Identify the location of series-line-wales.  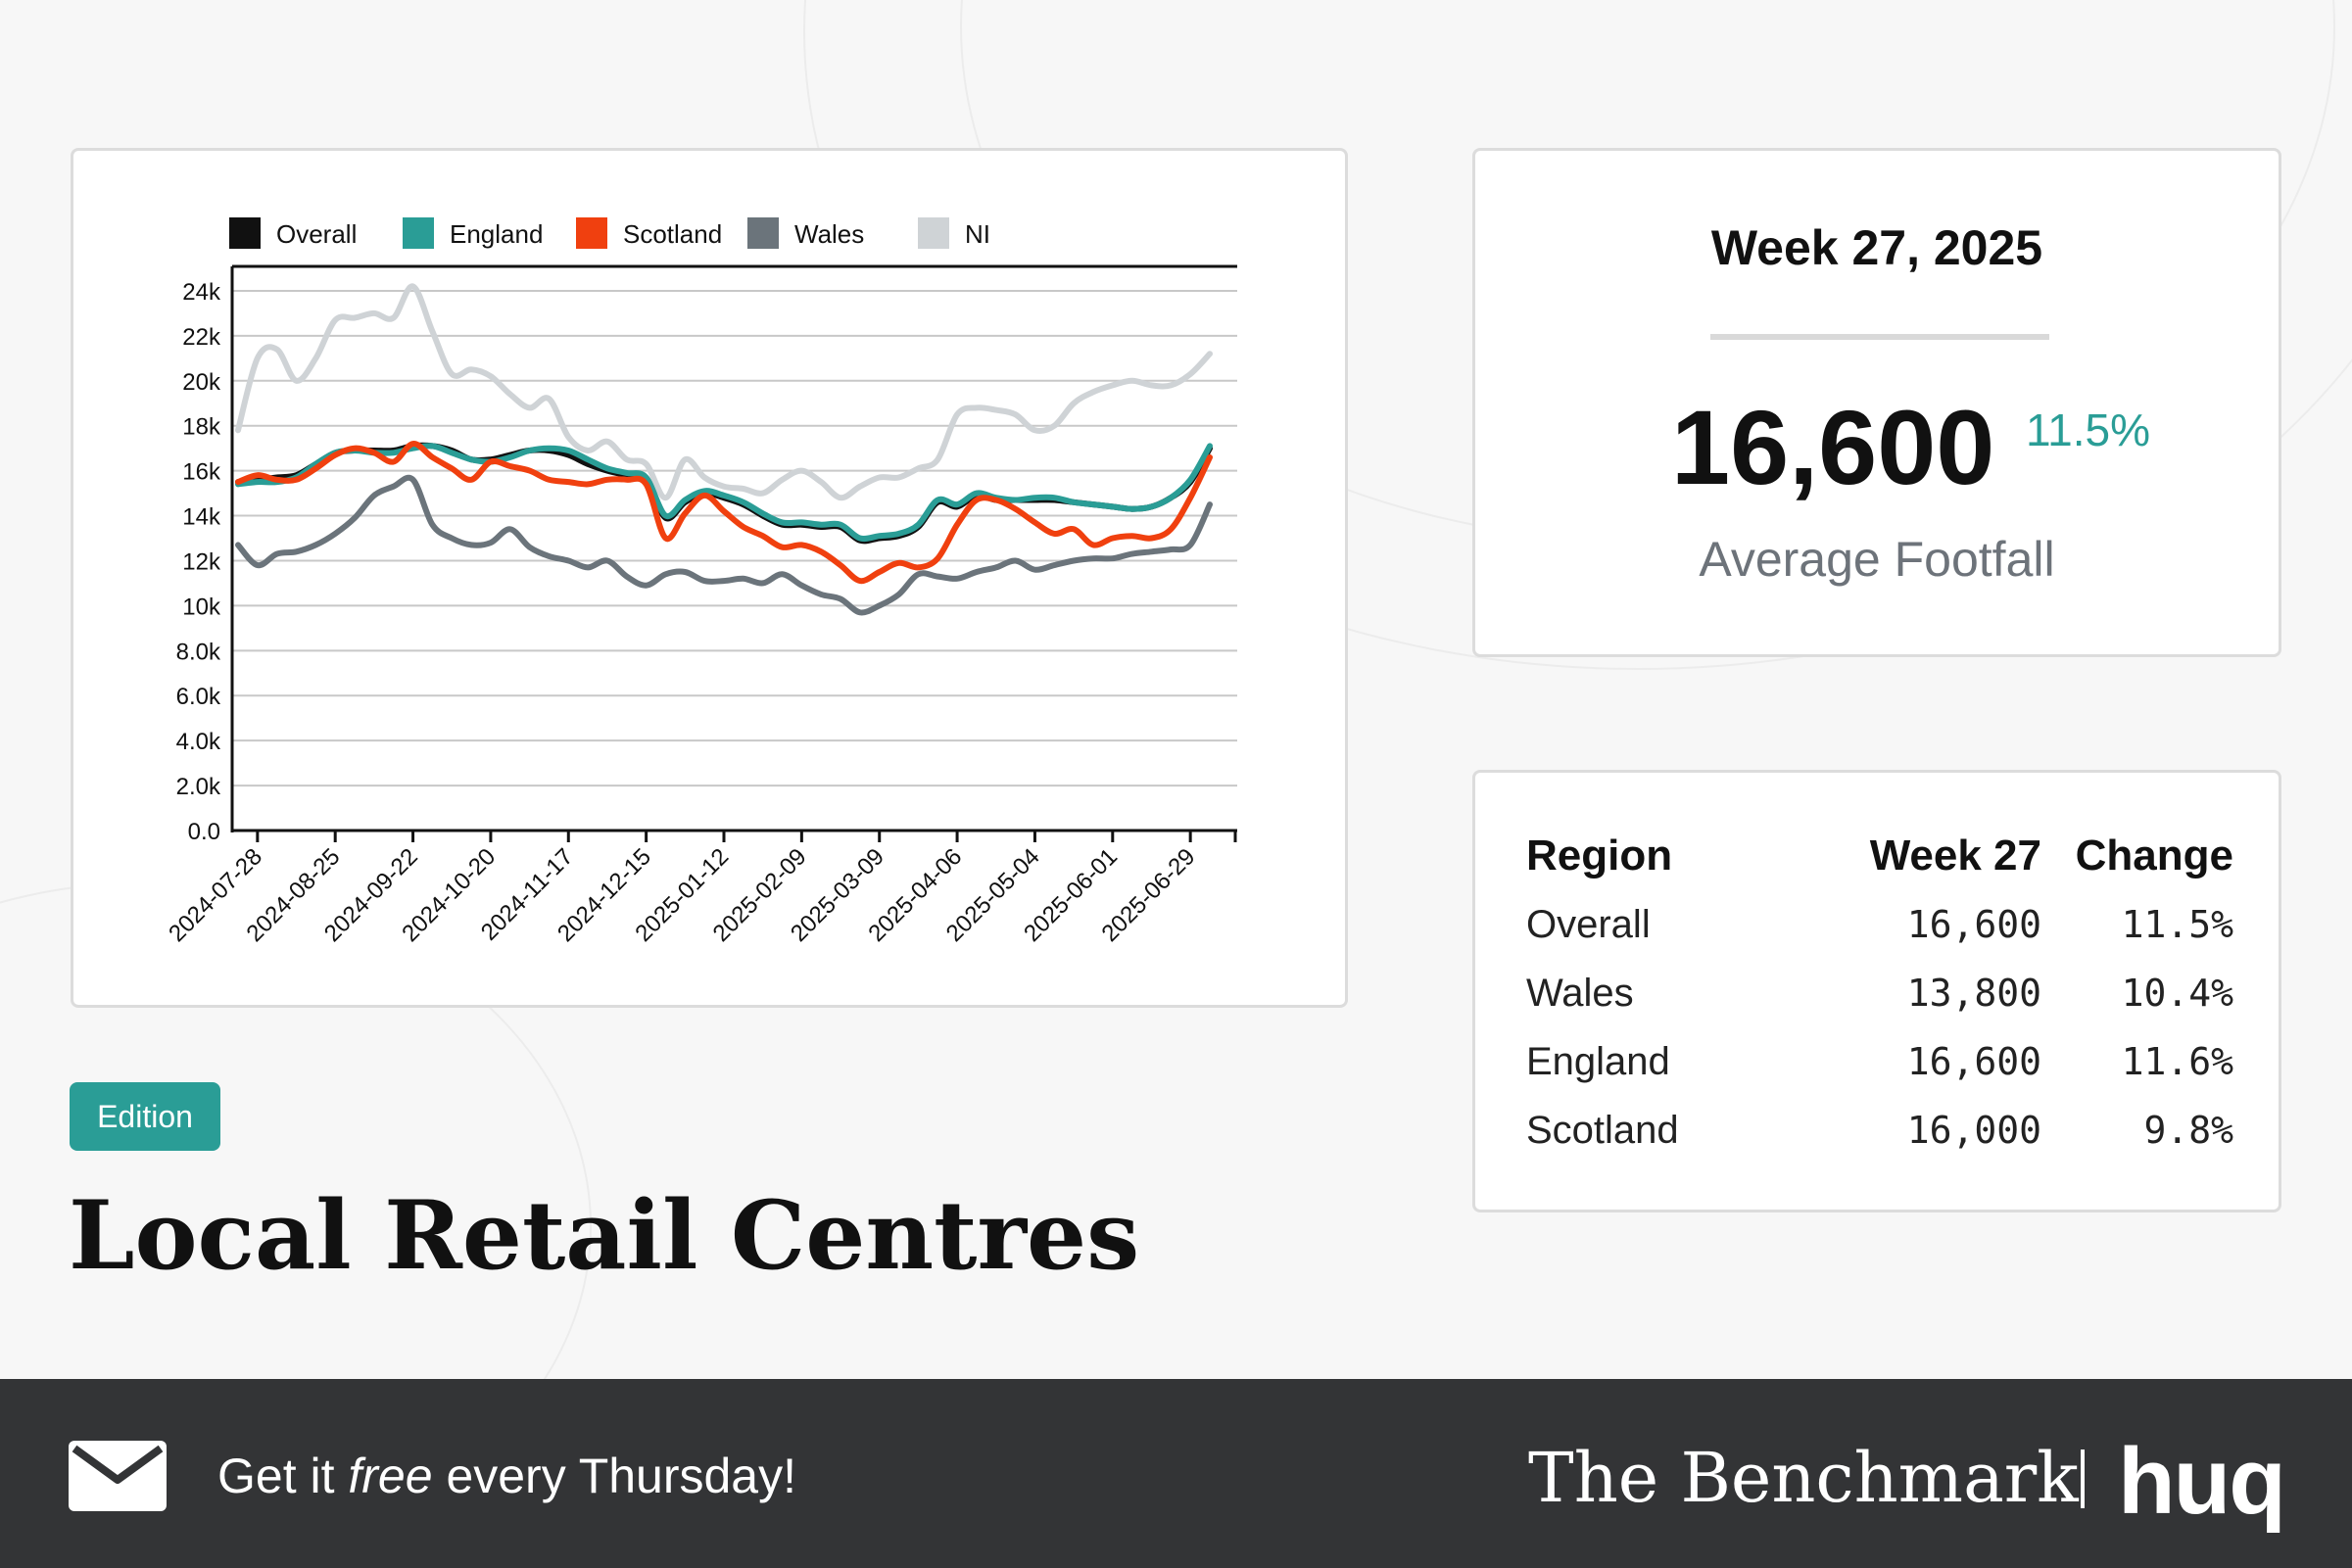
(724, 545).